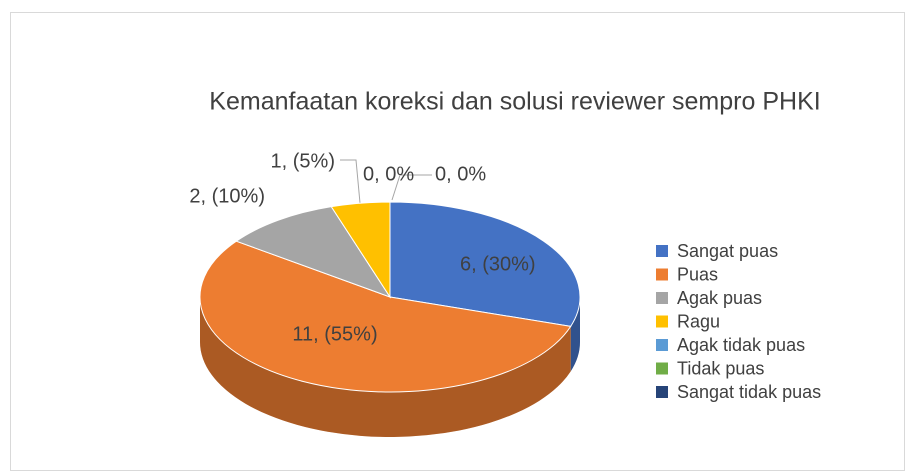 This screenshot has width=916, height=474. Describe the element at coordinates (727, 251) in the screenshot. I see `legend-label: Sangat puas` at that location.